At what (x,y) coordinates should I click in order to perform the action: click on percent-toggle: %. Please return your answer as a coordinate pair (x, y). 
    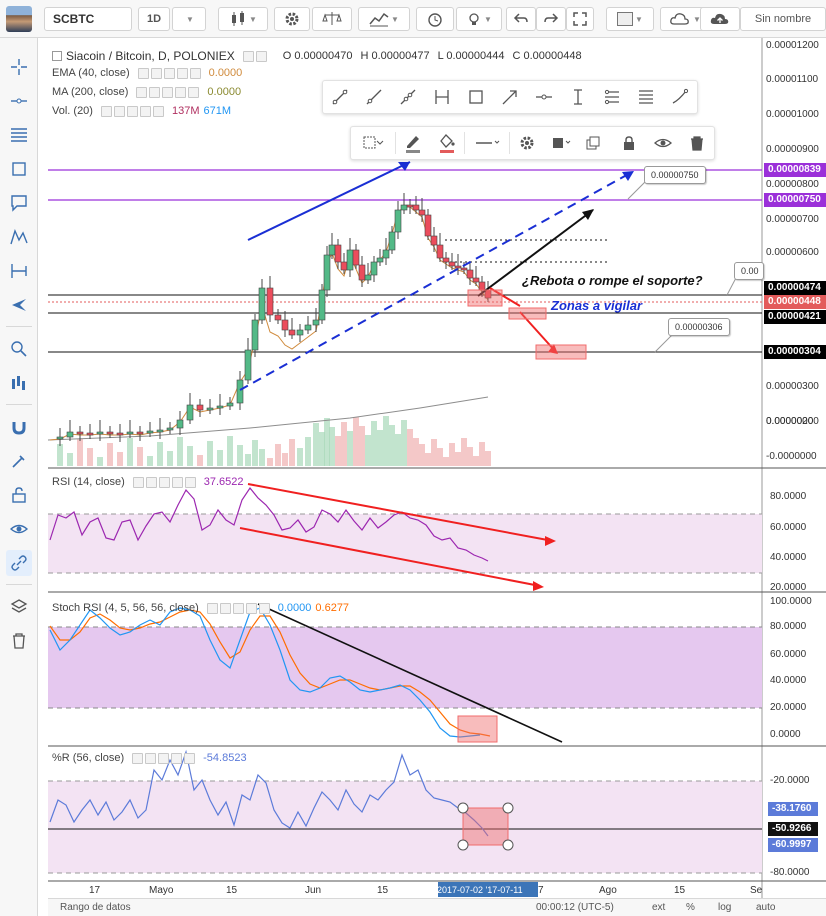
    Looking at the image, I should click on (690, 907).